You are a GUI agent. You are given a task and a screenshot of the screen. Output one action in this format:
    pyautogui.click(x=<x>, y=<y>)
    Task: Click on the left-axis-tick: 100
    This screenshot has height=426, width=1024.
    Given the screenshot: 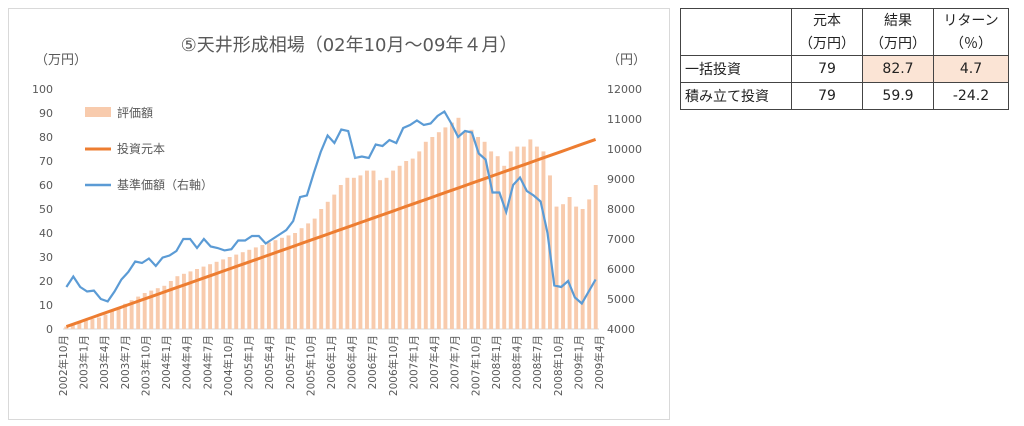 What is the action you would take?
    pyautogui.click(x=42, y=89)
    